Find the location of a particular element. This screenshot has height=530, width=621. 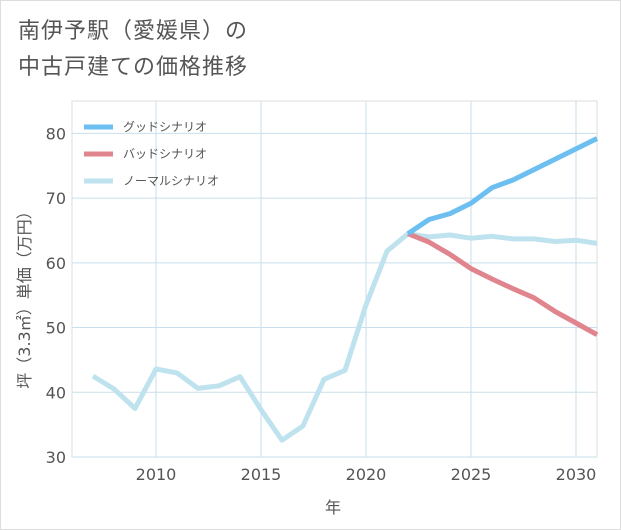

y-axis-ticks: 30 40 50 60 70 80 is located at coordinates (56, 295).